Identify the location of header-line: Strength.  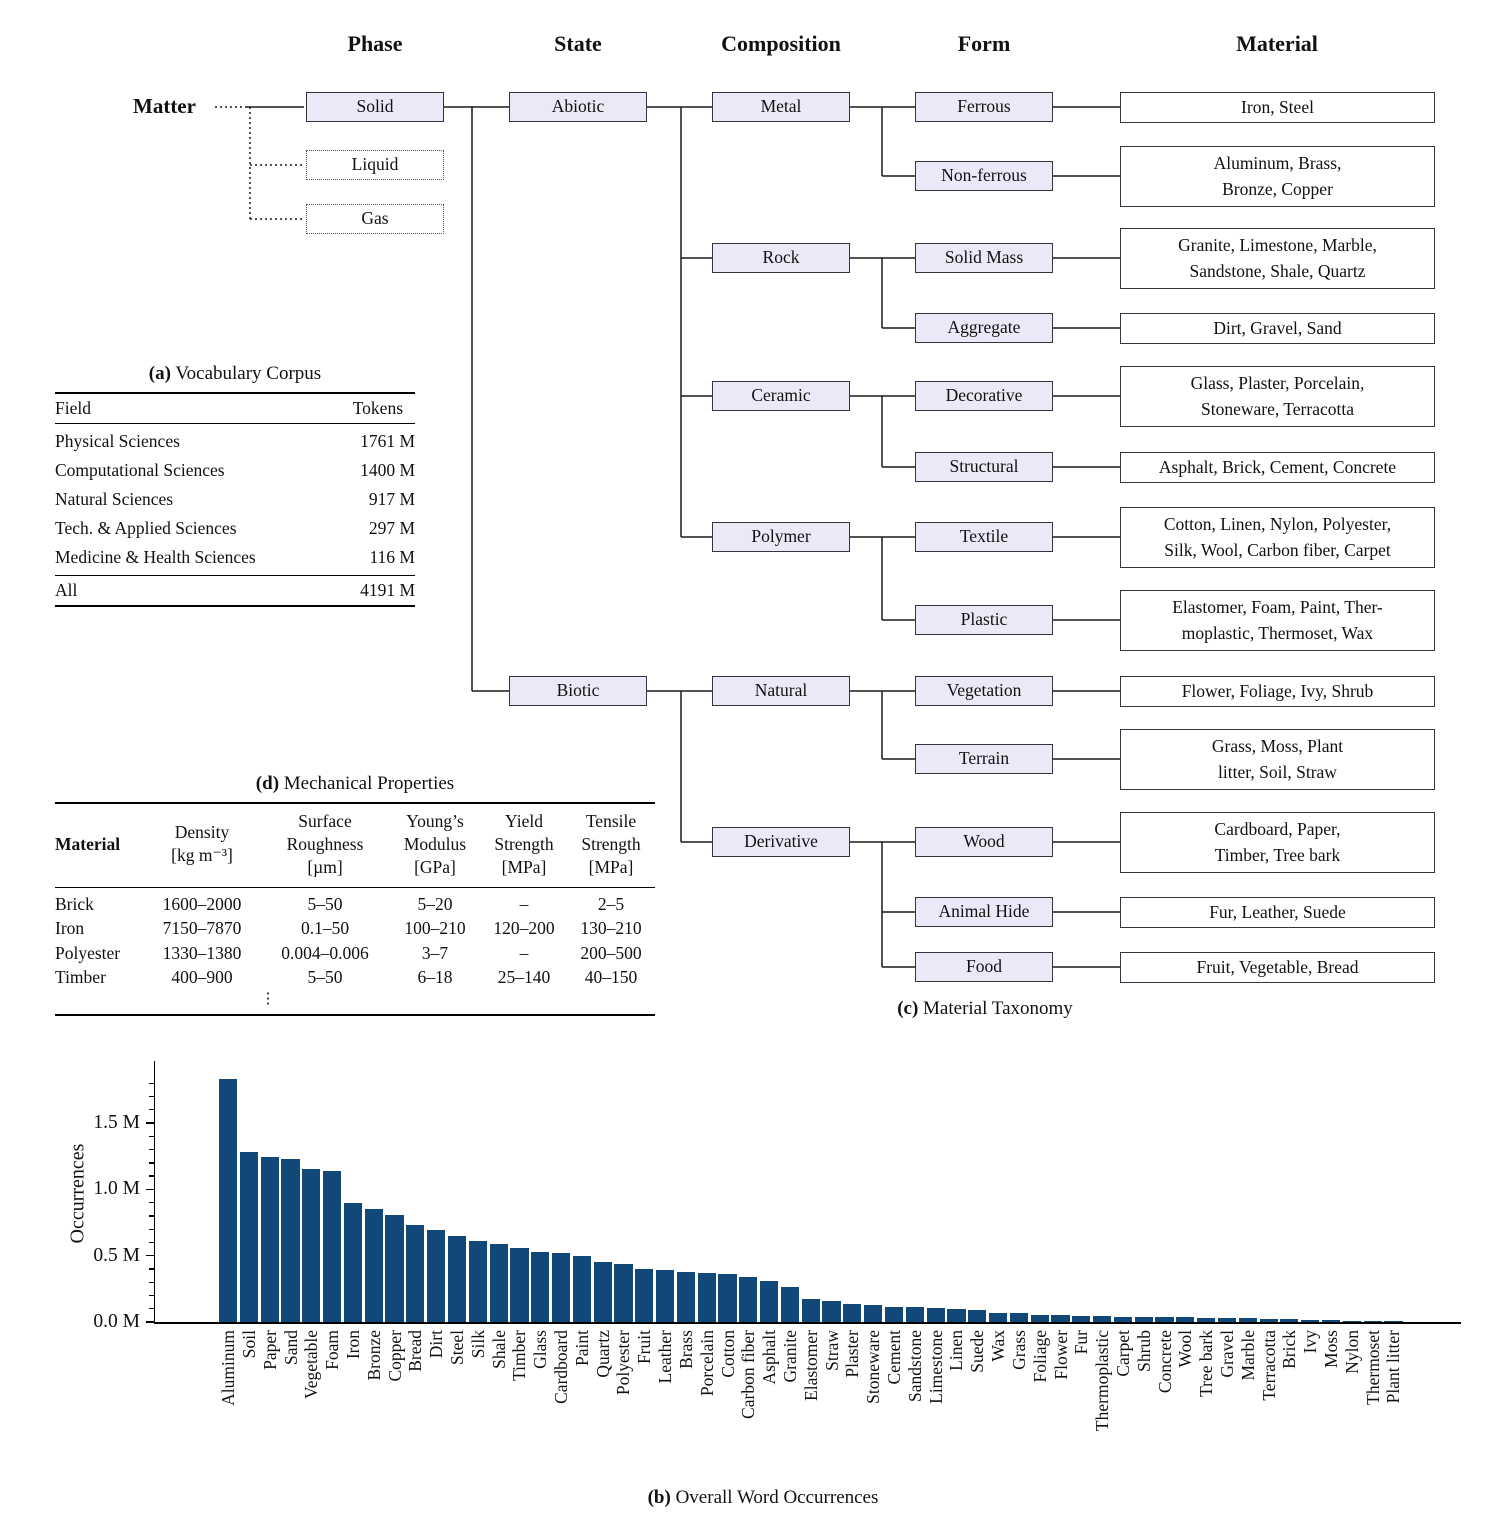
(611, 843).